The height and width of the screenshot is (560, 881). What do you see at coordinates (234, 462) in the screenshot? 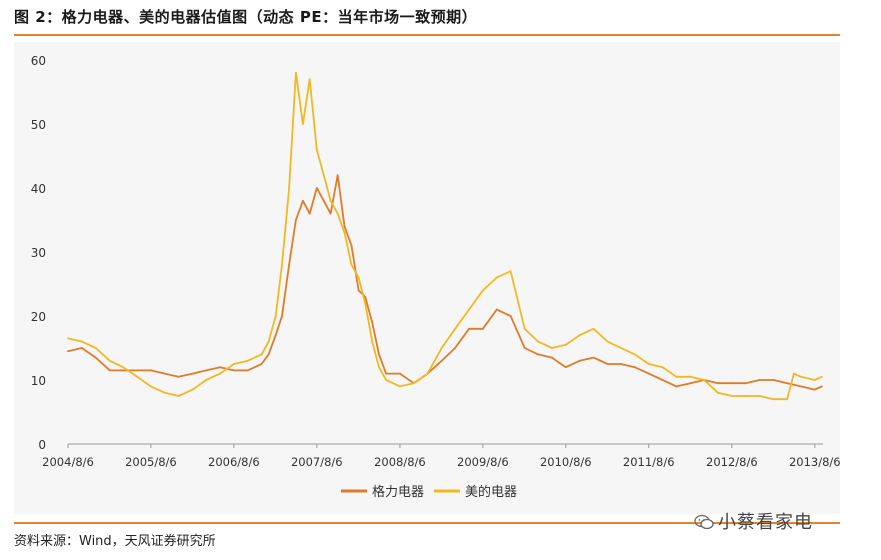
I see `x-tick-label: 2006/8/6` at bounding box center [234, 462].